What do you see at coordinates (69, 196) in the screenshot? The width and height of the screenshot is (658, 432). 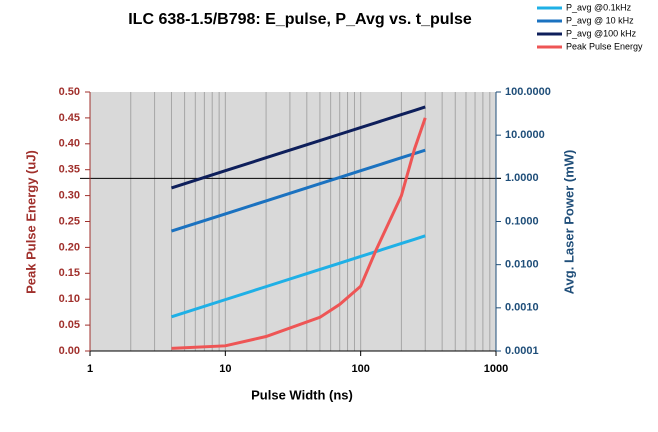 I see `y-tick-label: 0.30` at bounding box center [69, 196].